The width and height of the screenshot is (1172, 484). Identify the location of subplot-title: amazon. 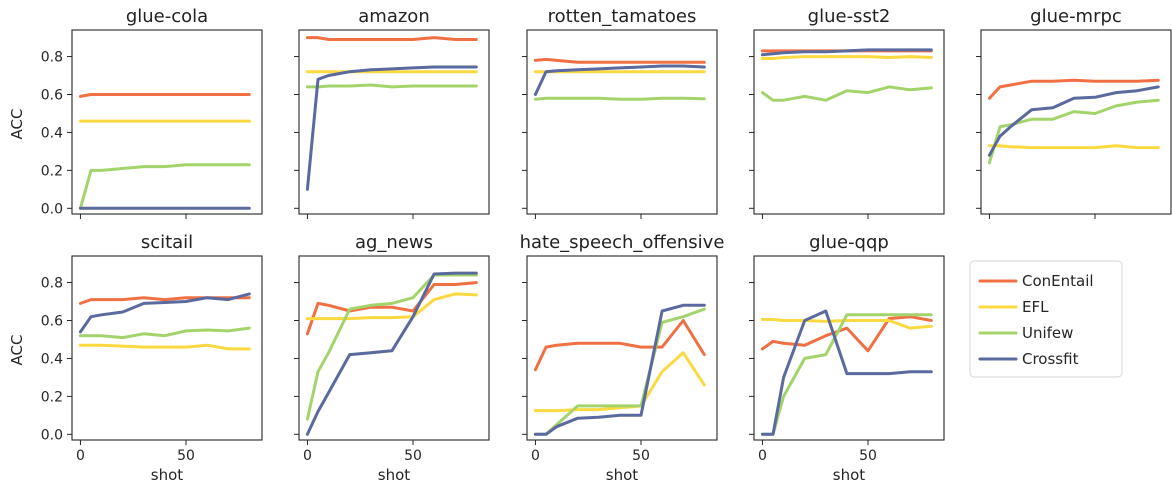
(393, 16).